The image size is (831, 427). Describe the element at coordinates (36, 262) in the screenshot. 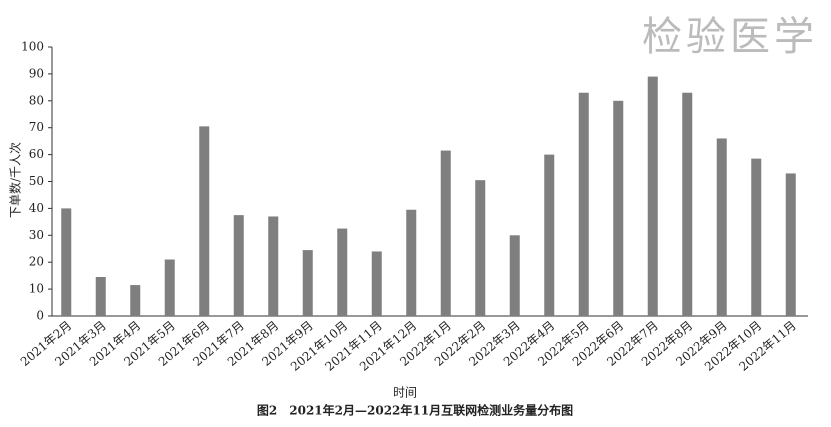

I see `y-tick-label: 20` at that location.